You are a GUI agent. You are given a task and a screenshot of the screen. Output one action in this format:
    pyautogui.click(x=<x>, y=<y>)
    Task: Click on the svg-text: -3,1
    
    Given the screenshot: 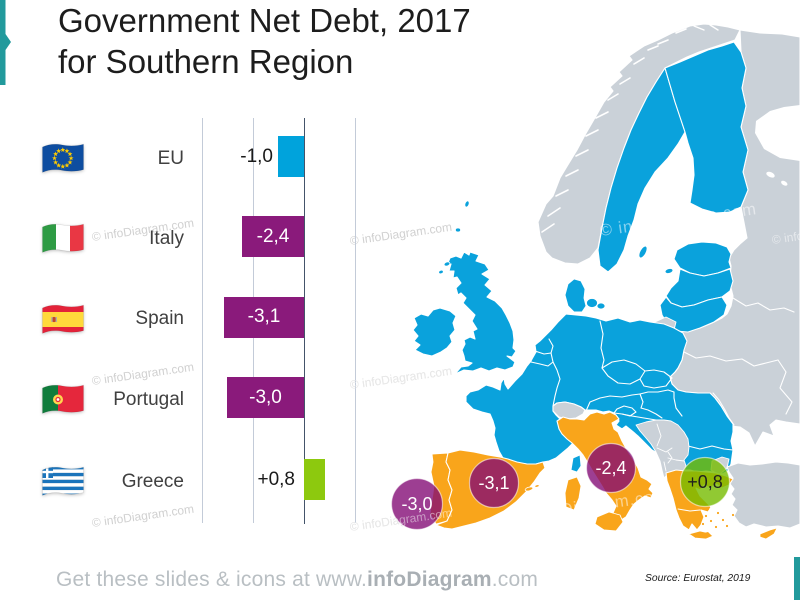 What is the action you would take?
    pyautogui.click(x=493, y=483)
    